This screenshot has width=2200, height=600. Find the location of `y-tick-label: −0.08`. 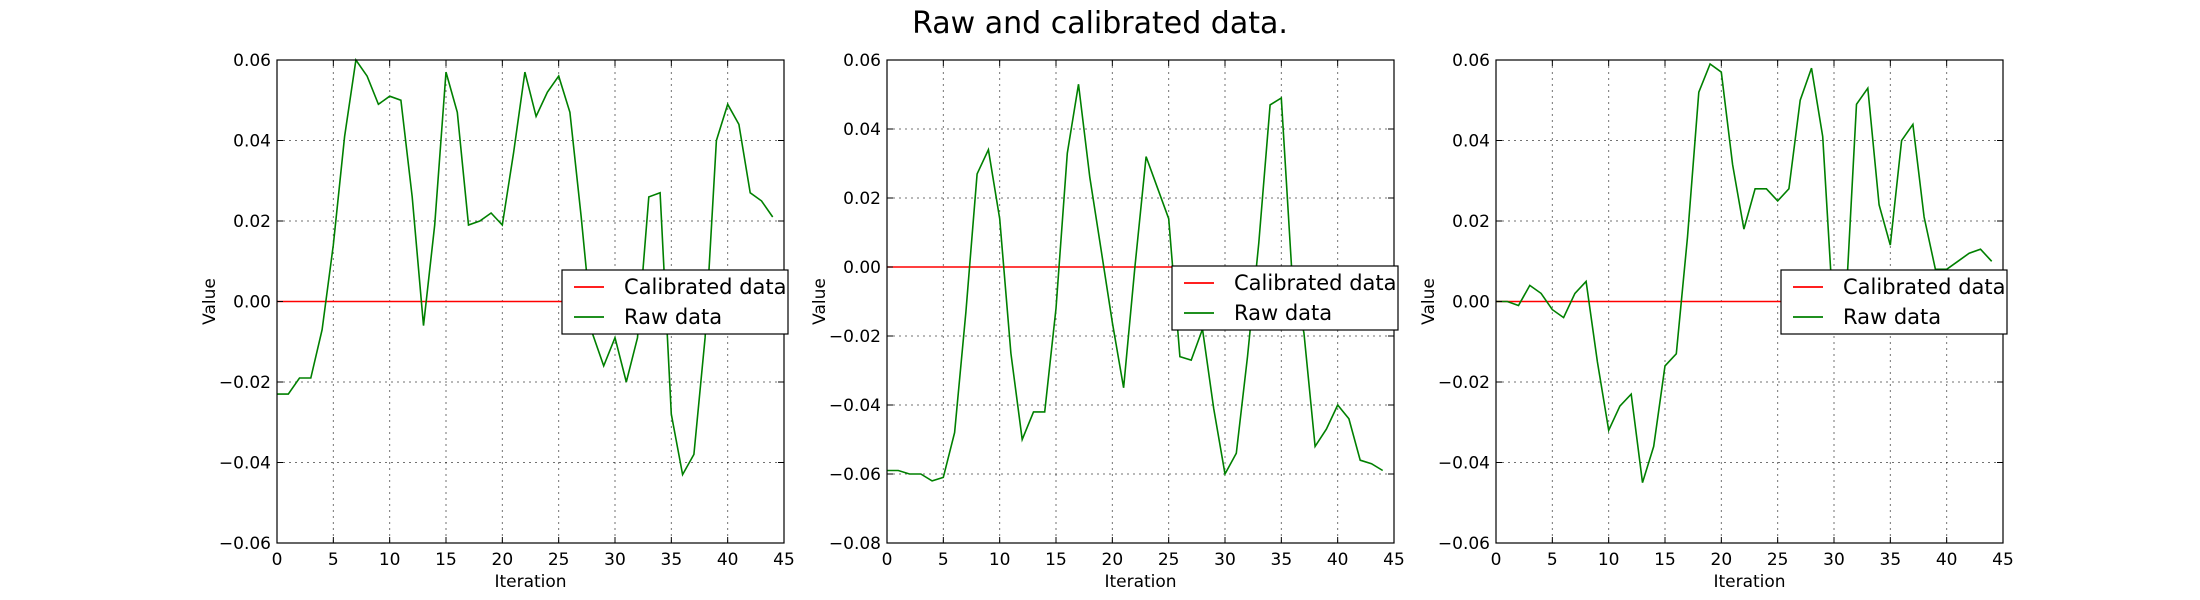

y-tick-label: −0.08 is located at coordinates (855, 544).